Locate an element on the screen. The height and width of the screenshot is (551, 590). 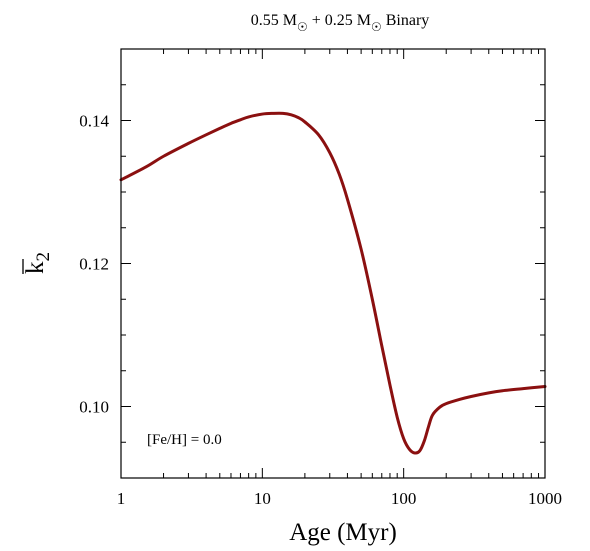
y-tick-label: 0.14 is located at coordinates (94, 121).